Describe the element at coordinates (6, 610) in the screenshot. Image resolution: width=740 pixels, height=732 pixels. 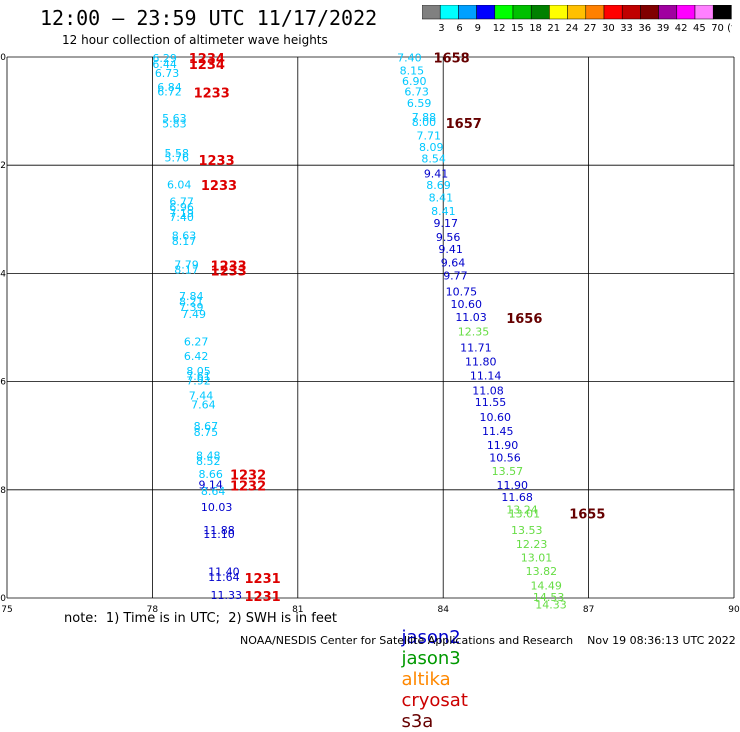
I see `x-tick-label: 75` at that location.